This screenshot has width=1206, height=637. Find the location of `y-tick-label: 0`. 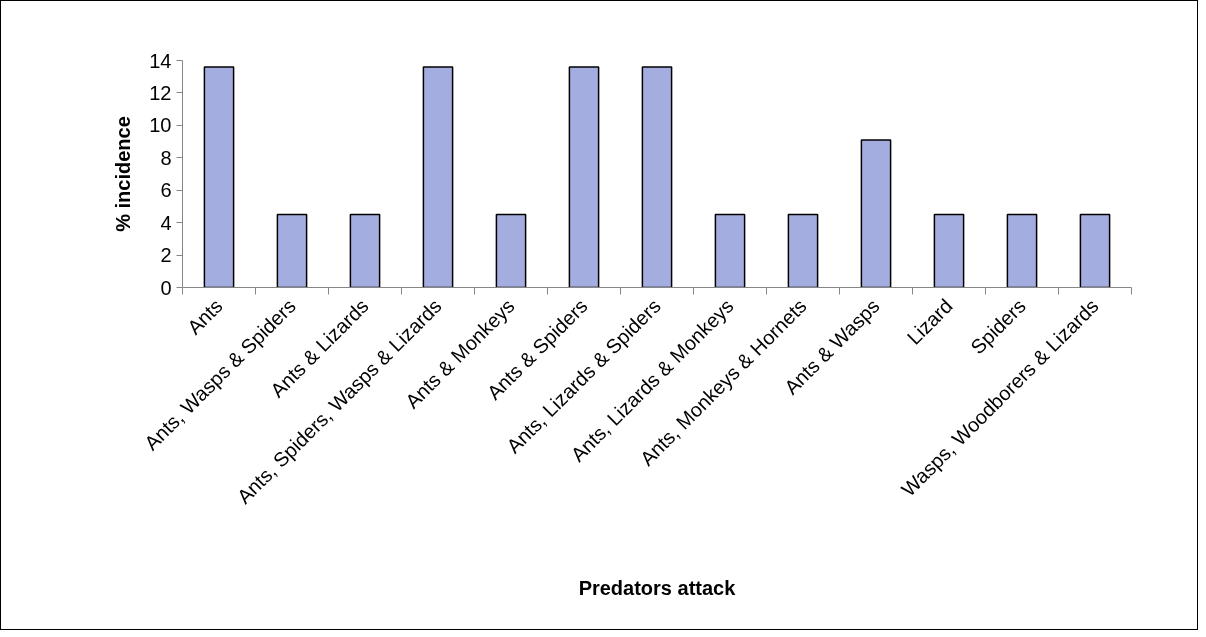

y-tick-label: 0 is located at coordinates (166, 287).